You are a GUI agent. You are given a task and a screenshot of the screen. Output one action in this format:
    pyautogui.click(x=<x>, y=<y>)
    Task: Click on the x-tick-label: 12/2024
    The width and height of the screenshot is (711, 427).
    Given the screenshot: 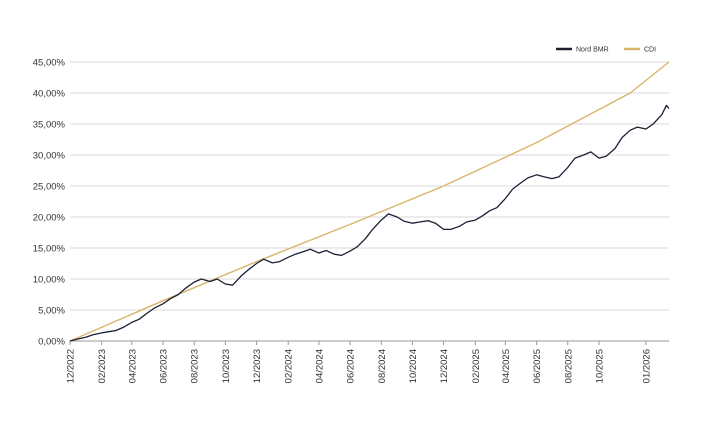 What is the action you would take?
    pyautogui.click(x=444, y=366)
    